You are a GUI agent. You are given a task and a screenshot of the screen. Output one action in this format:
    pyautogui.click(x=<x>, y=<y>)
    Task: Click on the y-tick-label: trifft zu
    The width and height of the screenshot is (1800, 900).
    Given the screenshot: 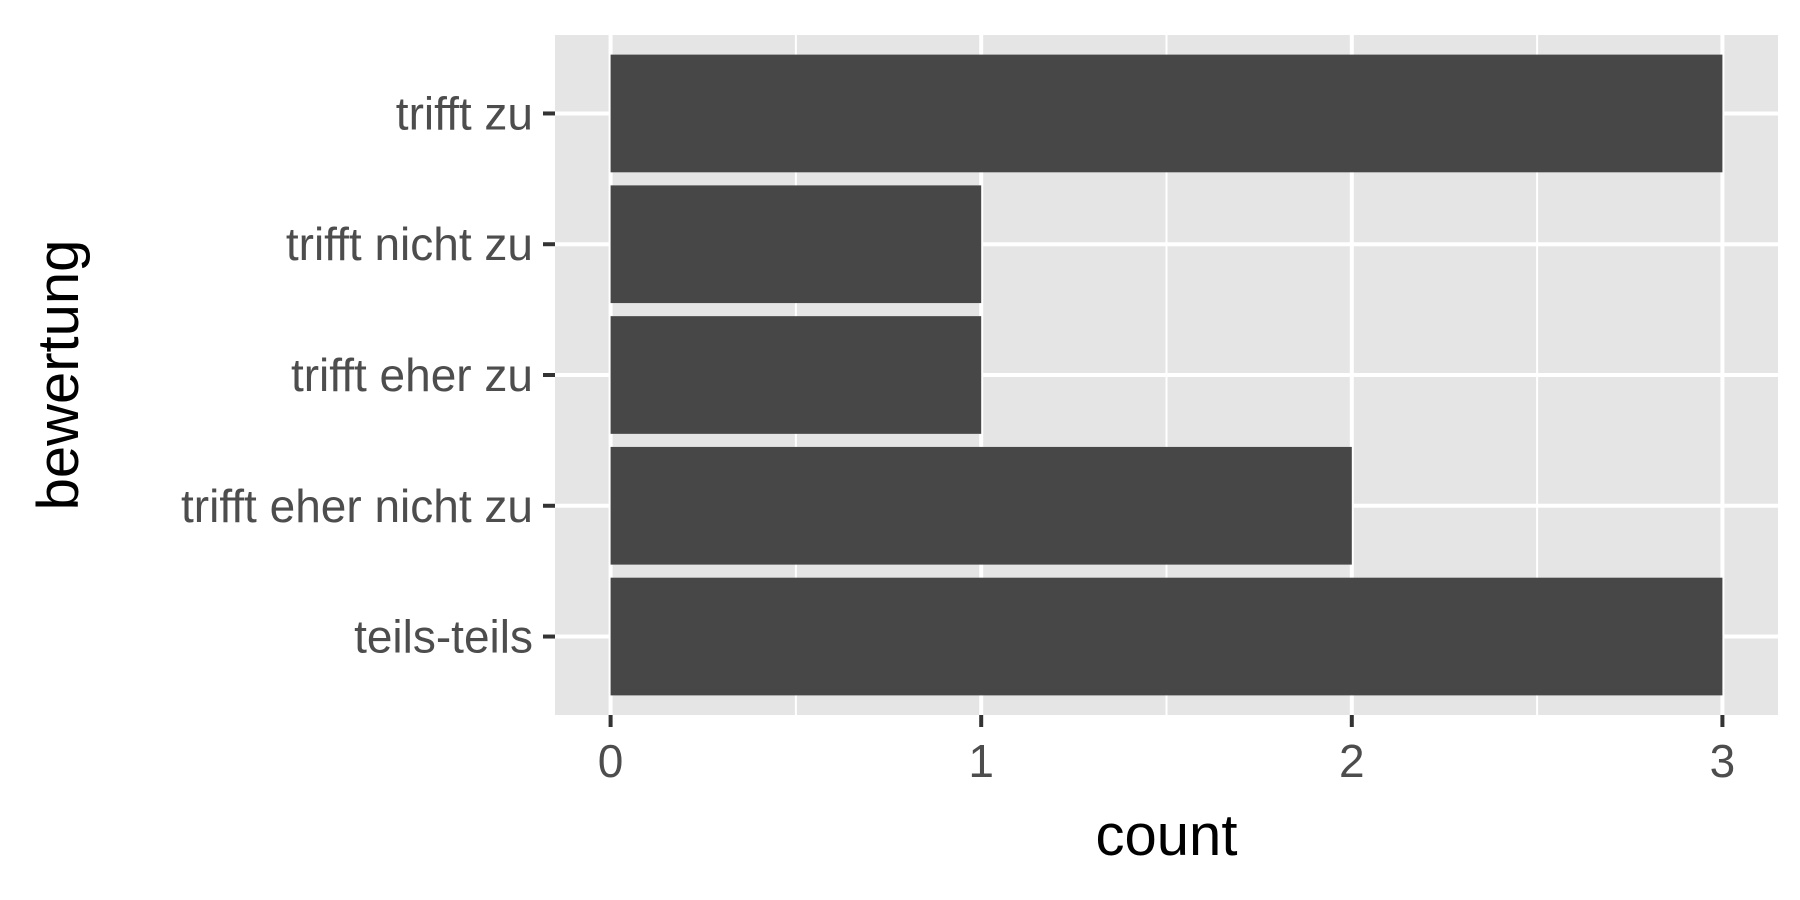 What is the action you would take?
    pyautogui.click(x=464, y=113)
    